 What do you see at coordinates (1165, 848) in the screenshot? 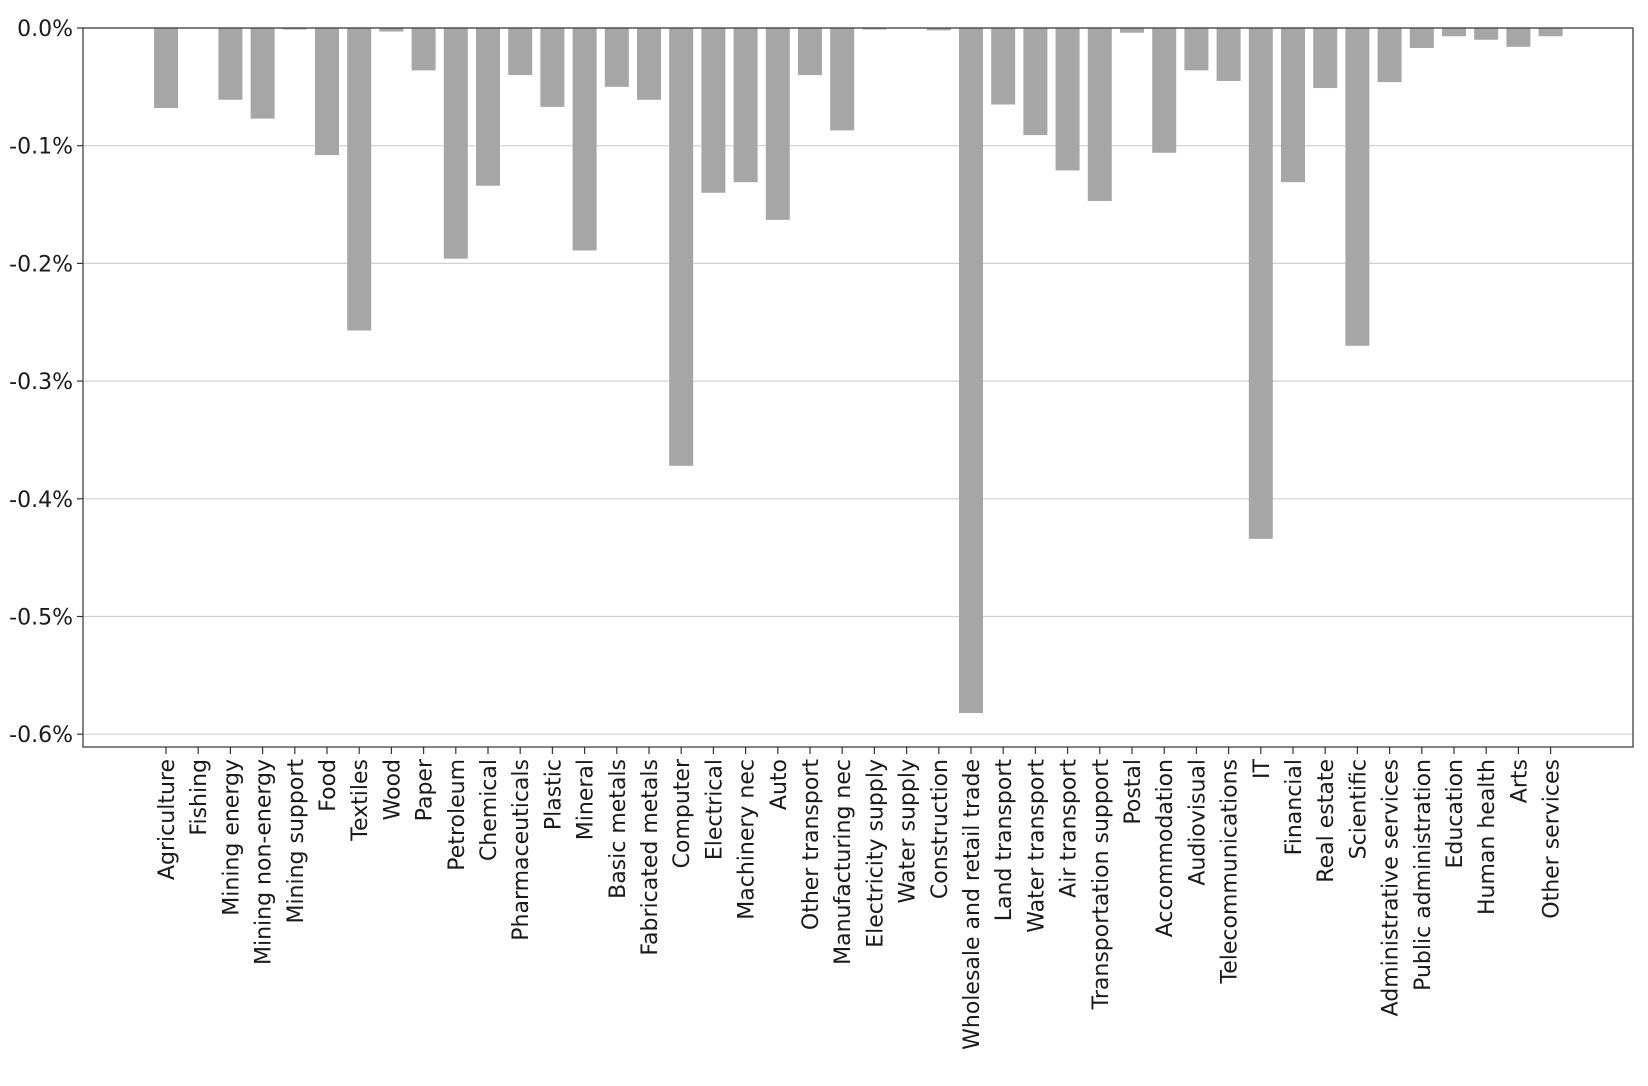
I see `x-tick-label: Accommodation` at bounding box center [1165, 848].